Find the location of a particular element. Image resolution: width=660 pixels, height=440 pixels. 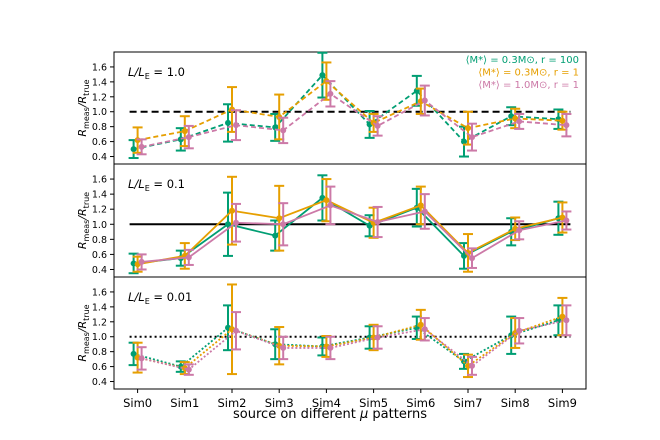

x-tick-label: Sim6 is located at coordinates (420, 403).